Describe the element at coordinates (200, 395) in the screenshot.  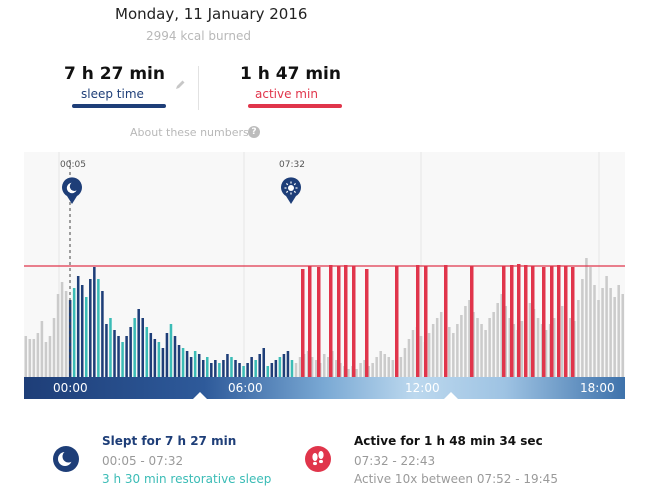
I see `sleep-range-handle` at that location.